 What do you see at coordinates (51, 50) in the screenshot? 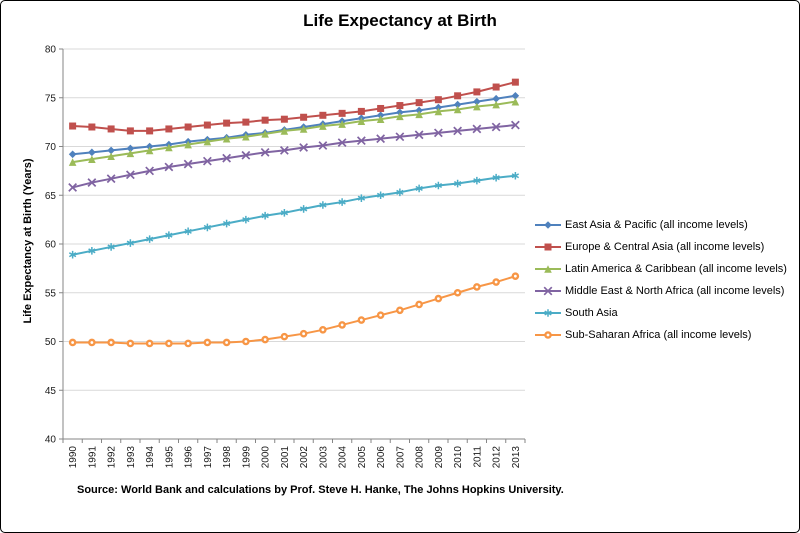
I see `y-tick-label: 80` at bounding box center [51, 50].